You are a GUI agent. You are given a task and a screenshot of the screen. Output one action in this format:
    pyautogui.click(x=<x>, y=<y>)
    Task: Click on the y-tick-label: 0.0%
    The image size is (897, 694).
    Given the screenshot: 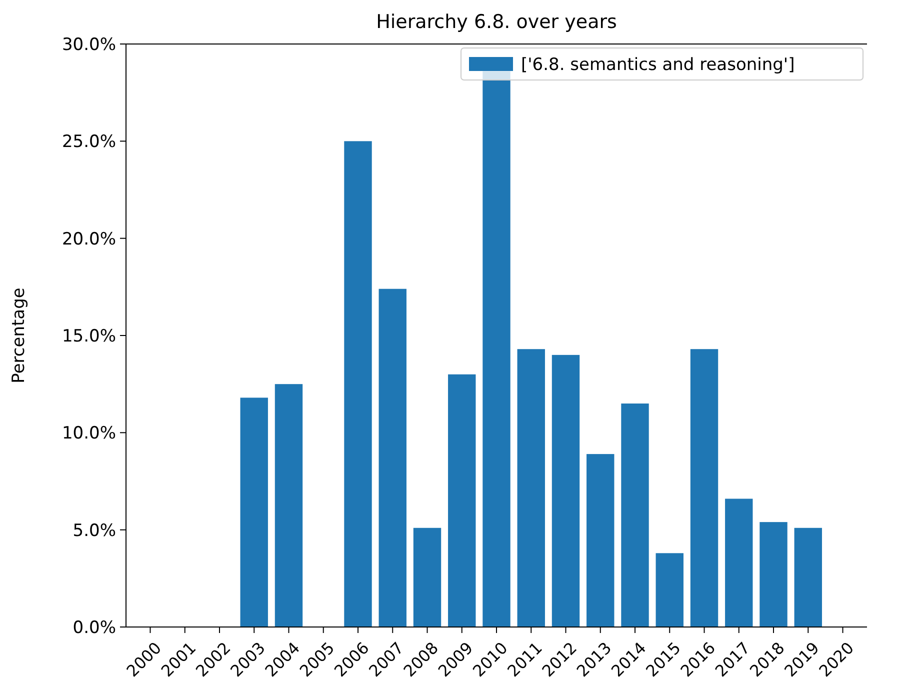 What is the action you would take?
    pyautogui.click(x=94, y=628)
    